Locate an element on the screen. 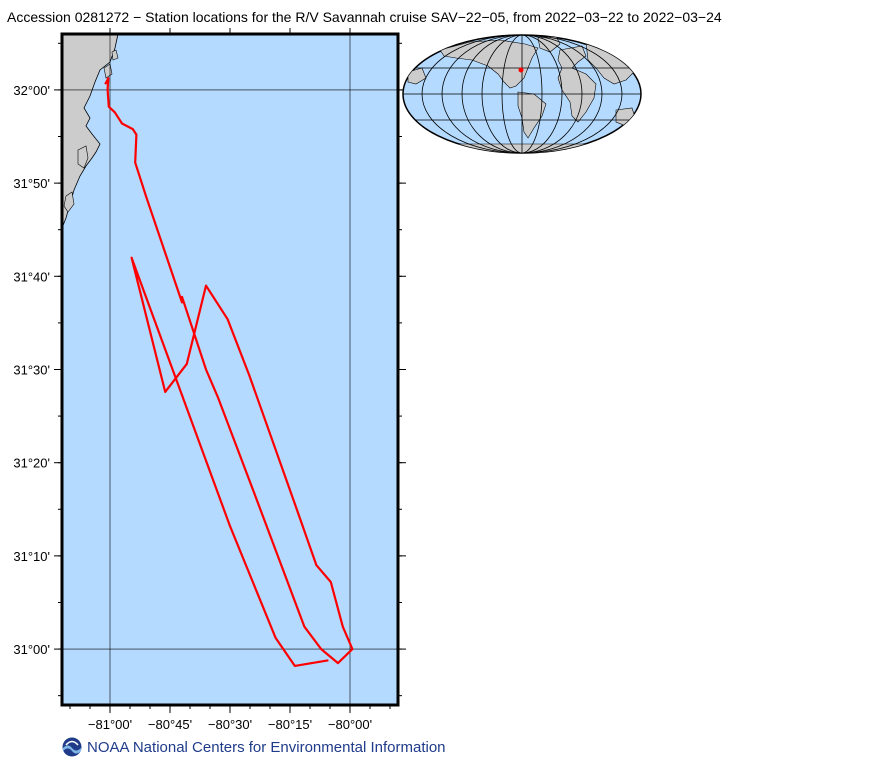 Image resolution: width=890 pixels, height=769 pixels. lat-tick-label: 31°40' is located at coordinates (31, 276).